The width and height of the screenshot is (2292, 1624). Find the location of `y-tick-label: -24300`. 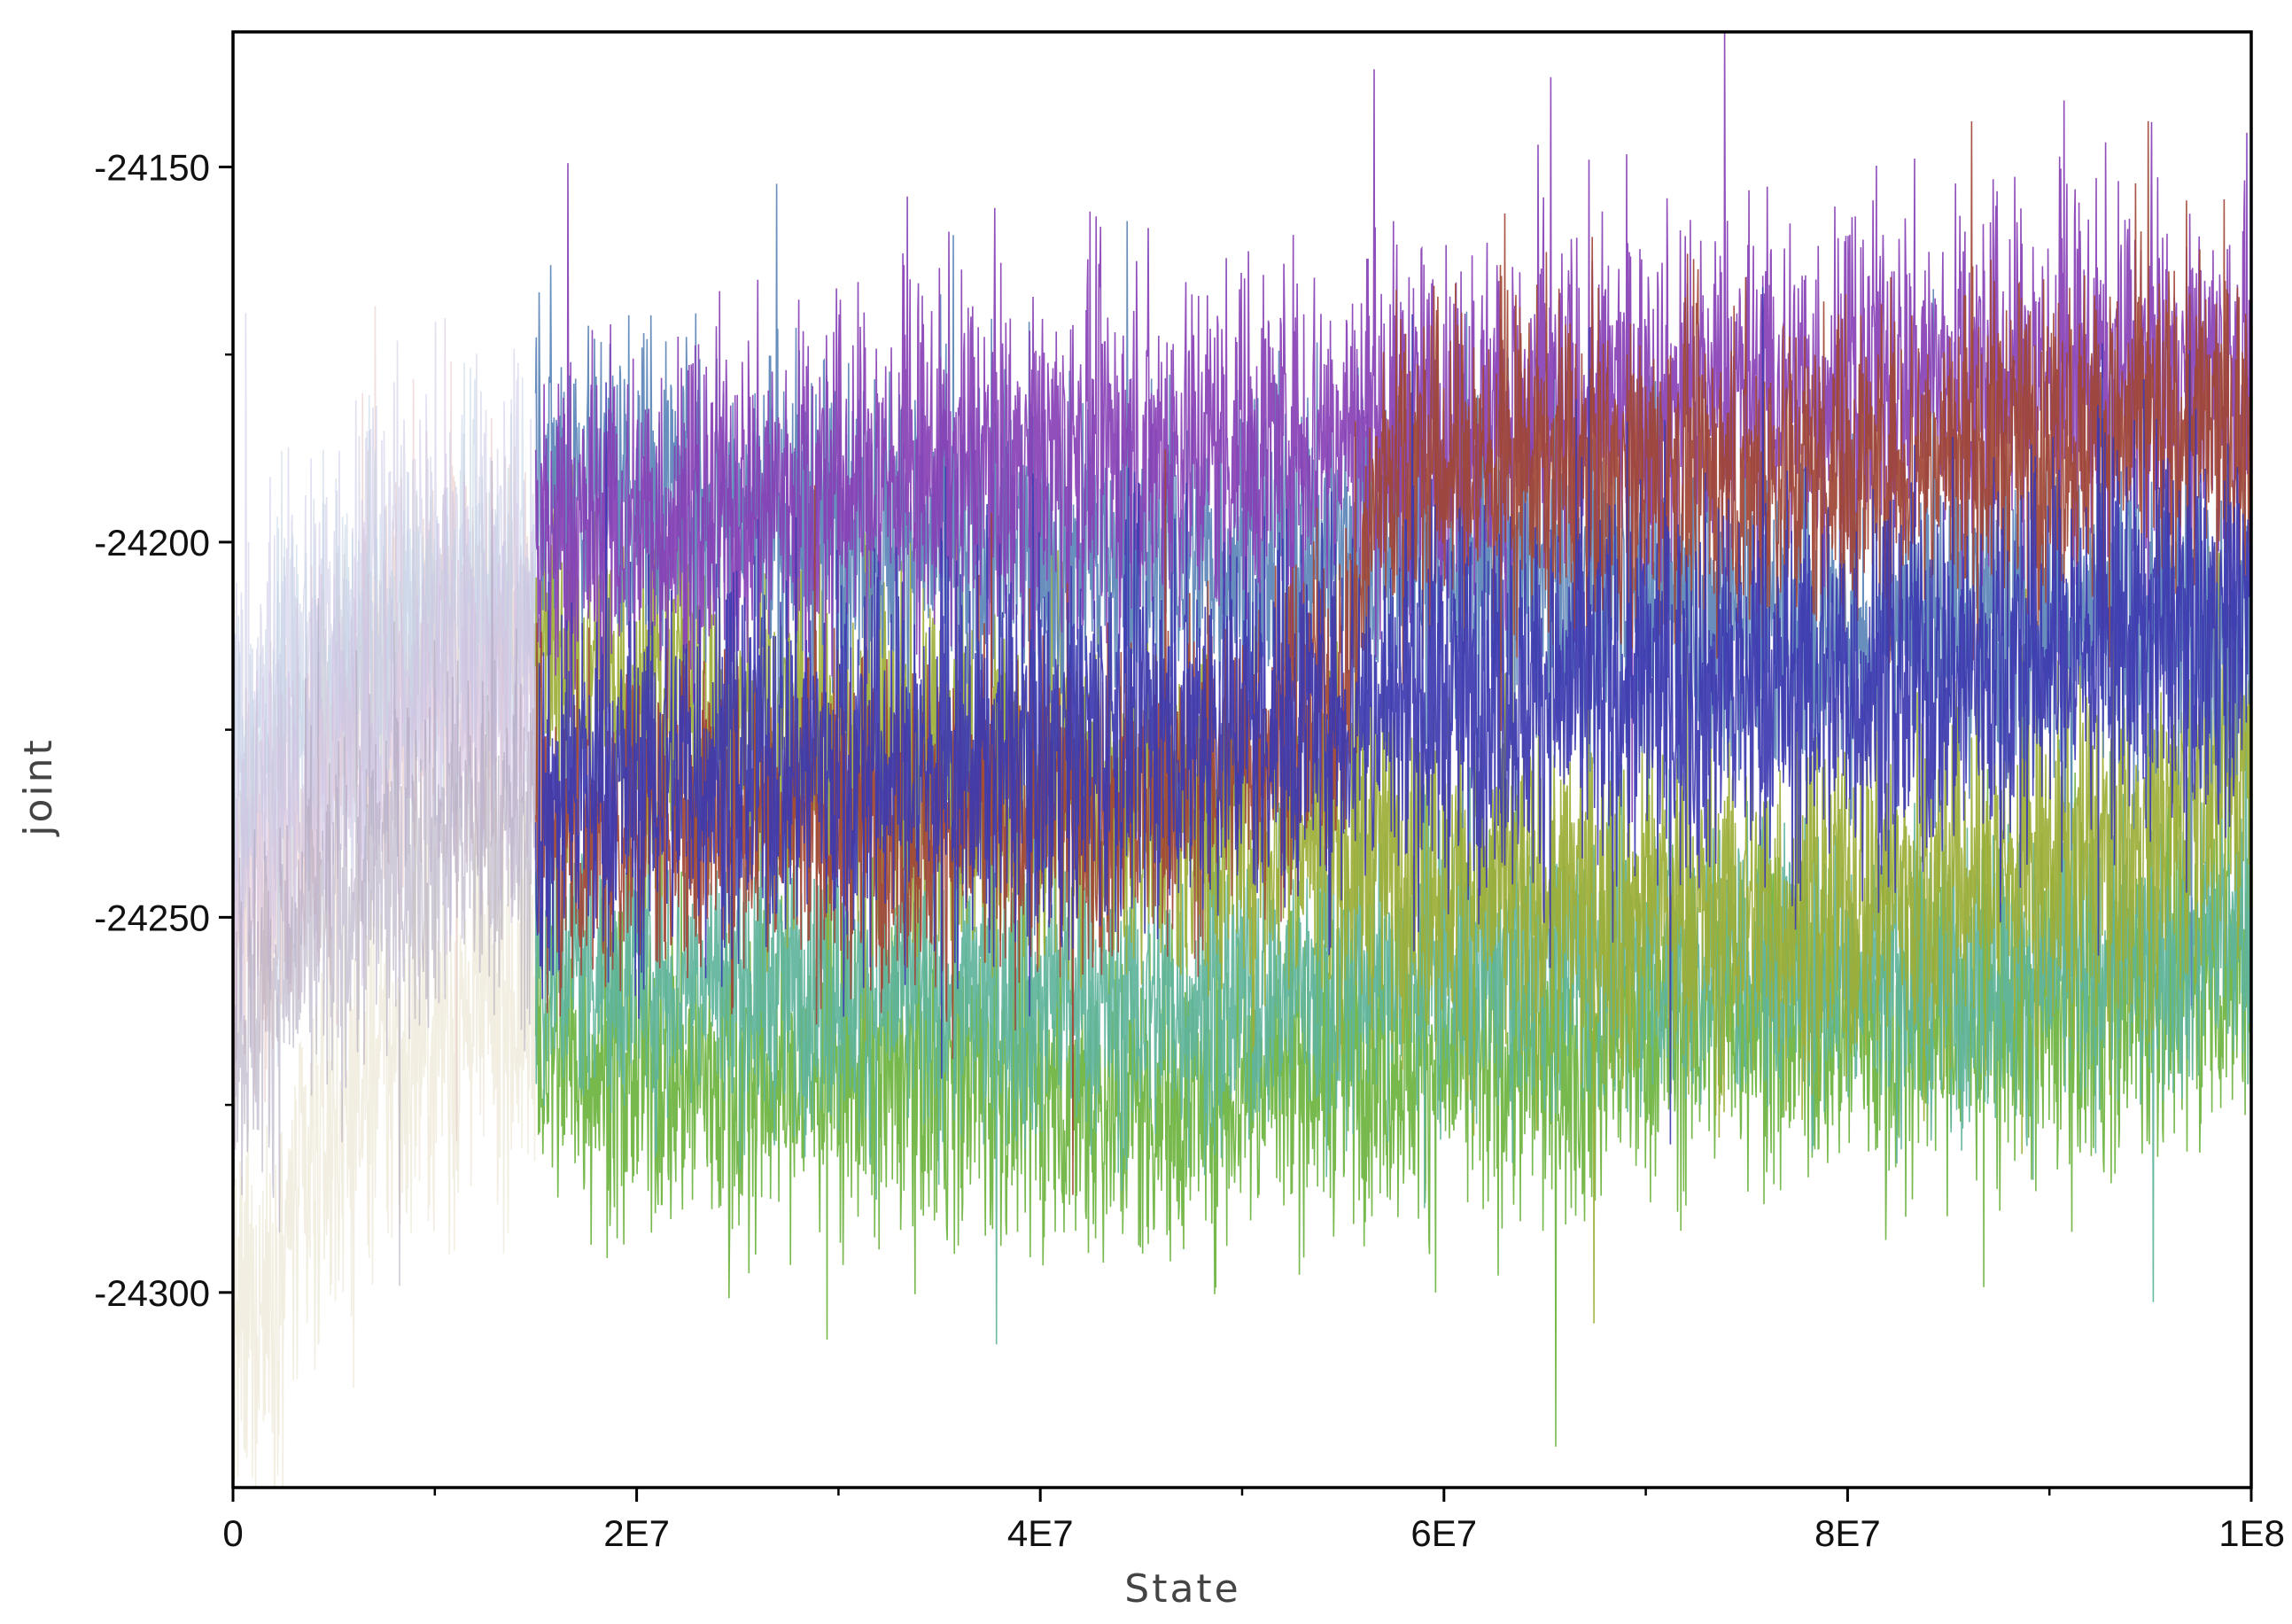

y-tick-label: -24300 is located at coordinates (152, 1293).